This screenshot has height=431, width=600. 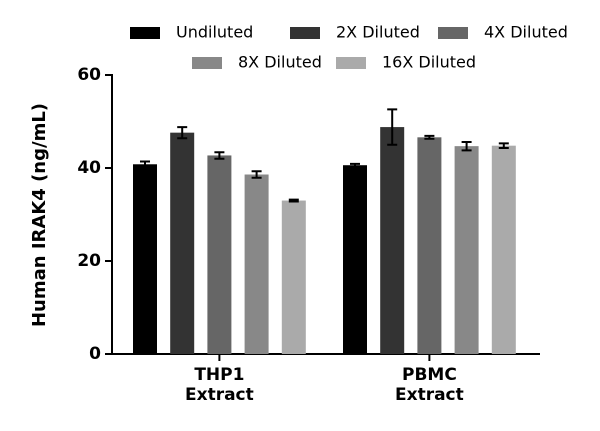 What do you see at coordinates (429, 62) in the screenshot?
I see `legend-label: 16X Diluted` at bounding box center [429, 62].